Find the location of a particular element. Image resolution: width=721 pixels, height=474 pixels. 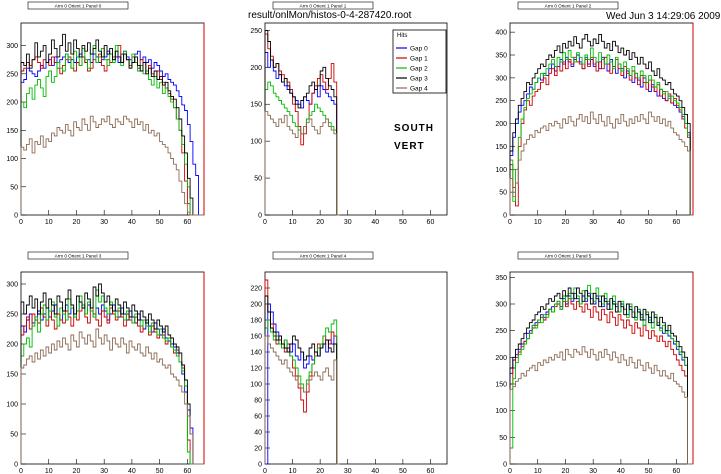

file-title: result/onlMon/histos-0-4-287420.root is located at coordinates (330, 15).